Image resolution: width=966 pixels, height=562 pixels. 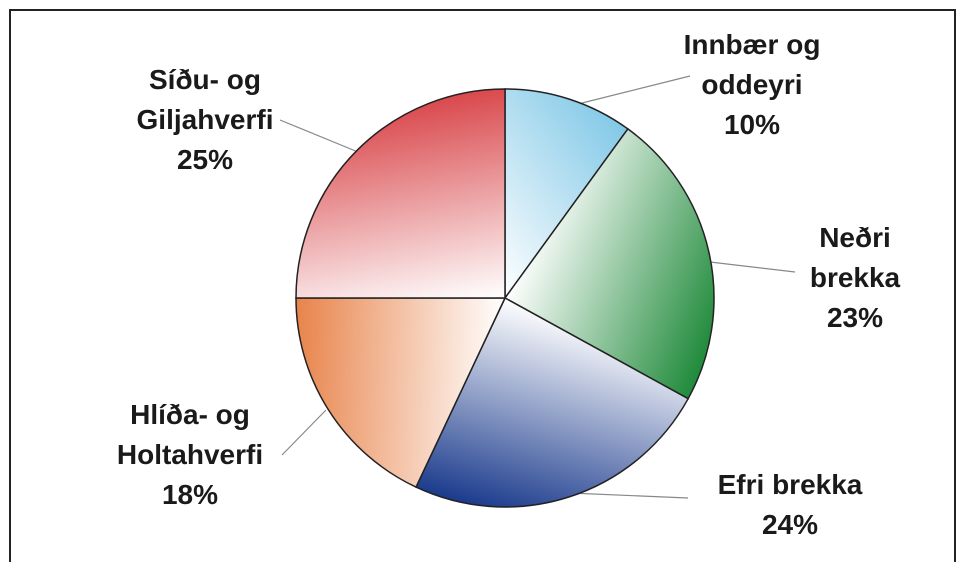 I want to click on slice-label: Neðri brekka 23%, so click(x=855, y=278).